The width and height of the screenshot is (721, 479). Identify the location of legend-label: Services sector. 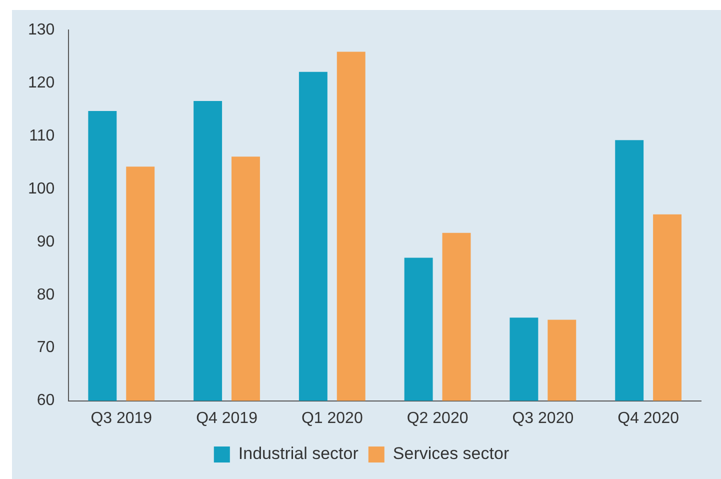
(451, 454).